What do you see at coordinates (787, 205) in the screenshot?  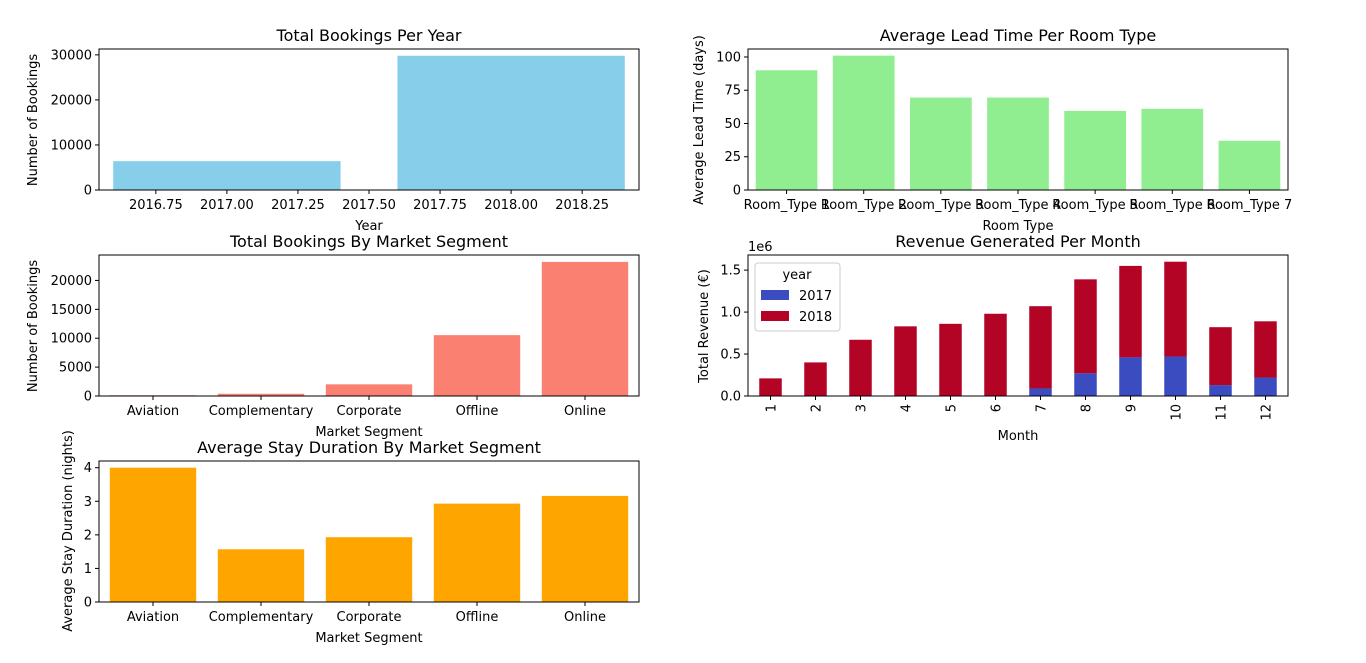 I see `x-tick-label: Room_Type 1` at bounding box center [787, 205].